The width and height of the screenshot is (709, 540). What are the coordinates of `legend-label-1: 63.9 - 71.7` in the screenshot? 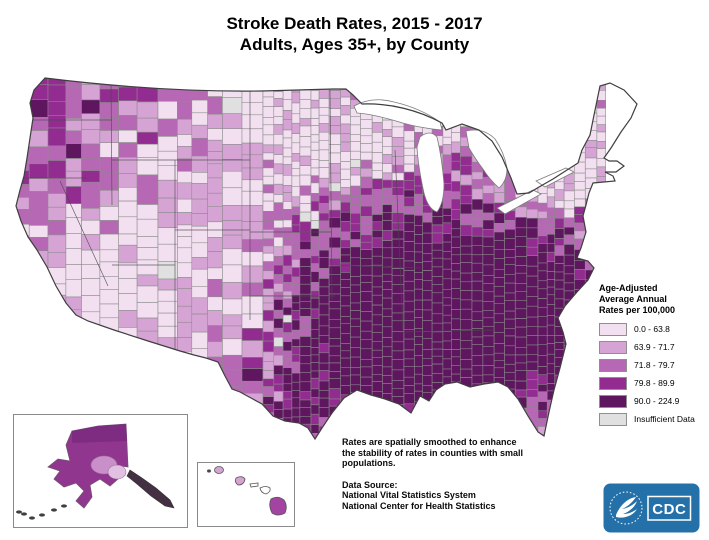 It's located at (654, 347).